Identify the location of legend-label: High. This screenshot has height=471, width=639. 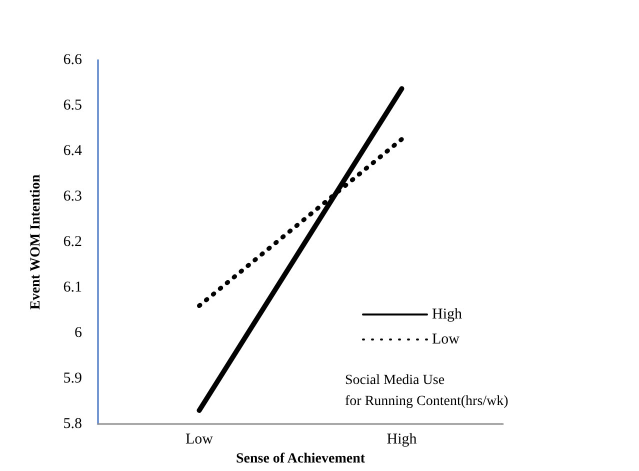
(447, 314).